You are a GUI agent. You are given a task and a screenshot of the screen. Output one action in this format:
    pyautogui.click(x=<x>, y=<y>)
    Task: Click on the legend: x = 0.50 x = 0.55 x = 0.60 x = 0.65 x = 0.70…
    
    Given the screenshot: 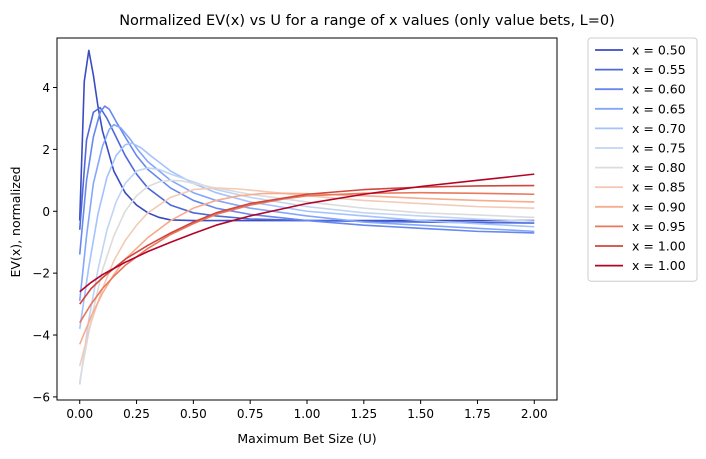 What is the action you would take?
    pyautogui.click(x=642, y=159)
    